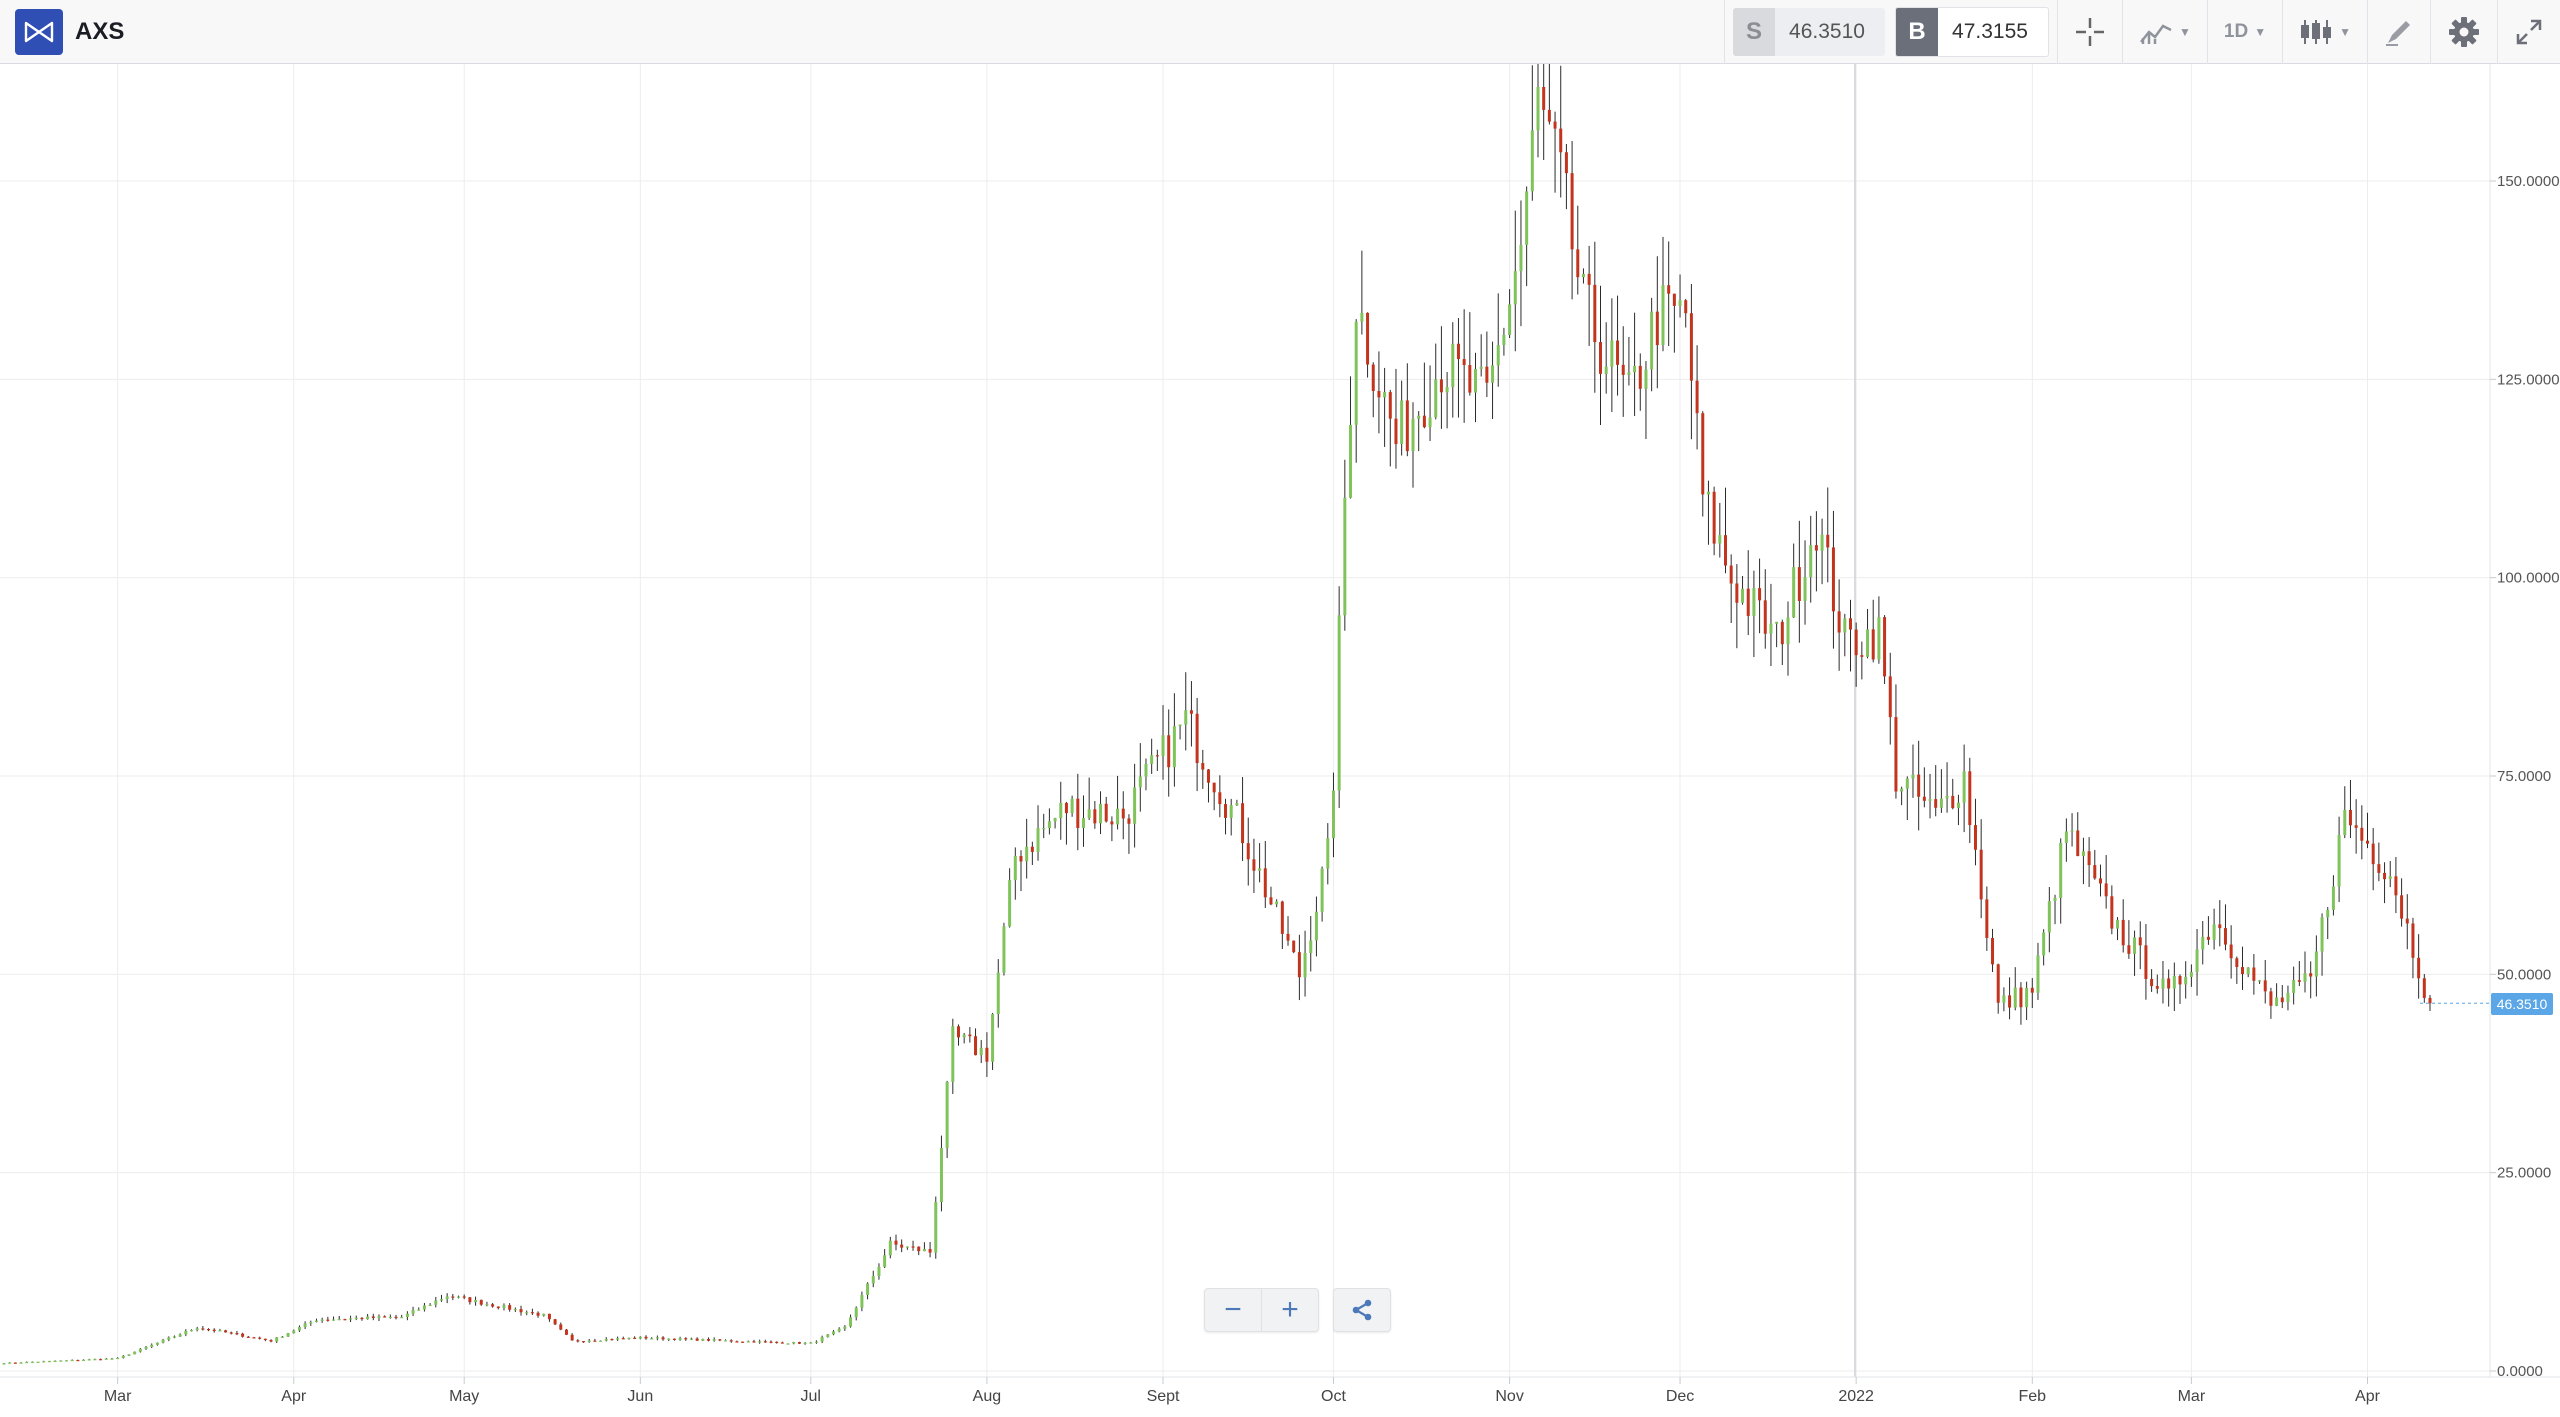 The image size is (2560, 1417). What do you see at coordinates (1972, 32) in the screenshot?
I see `buy-button: B 47.3155` at bounding box center [1972, 32].